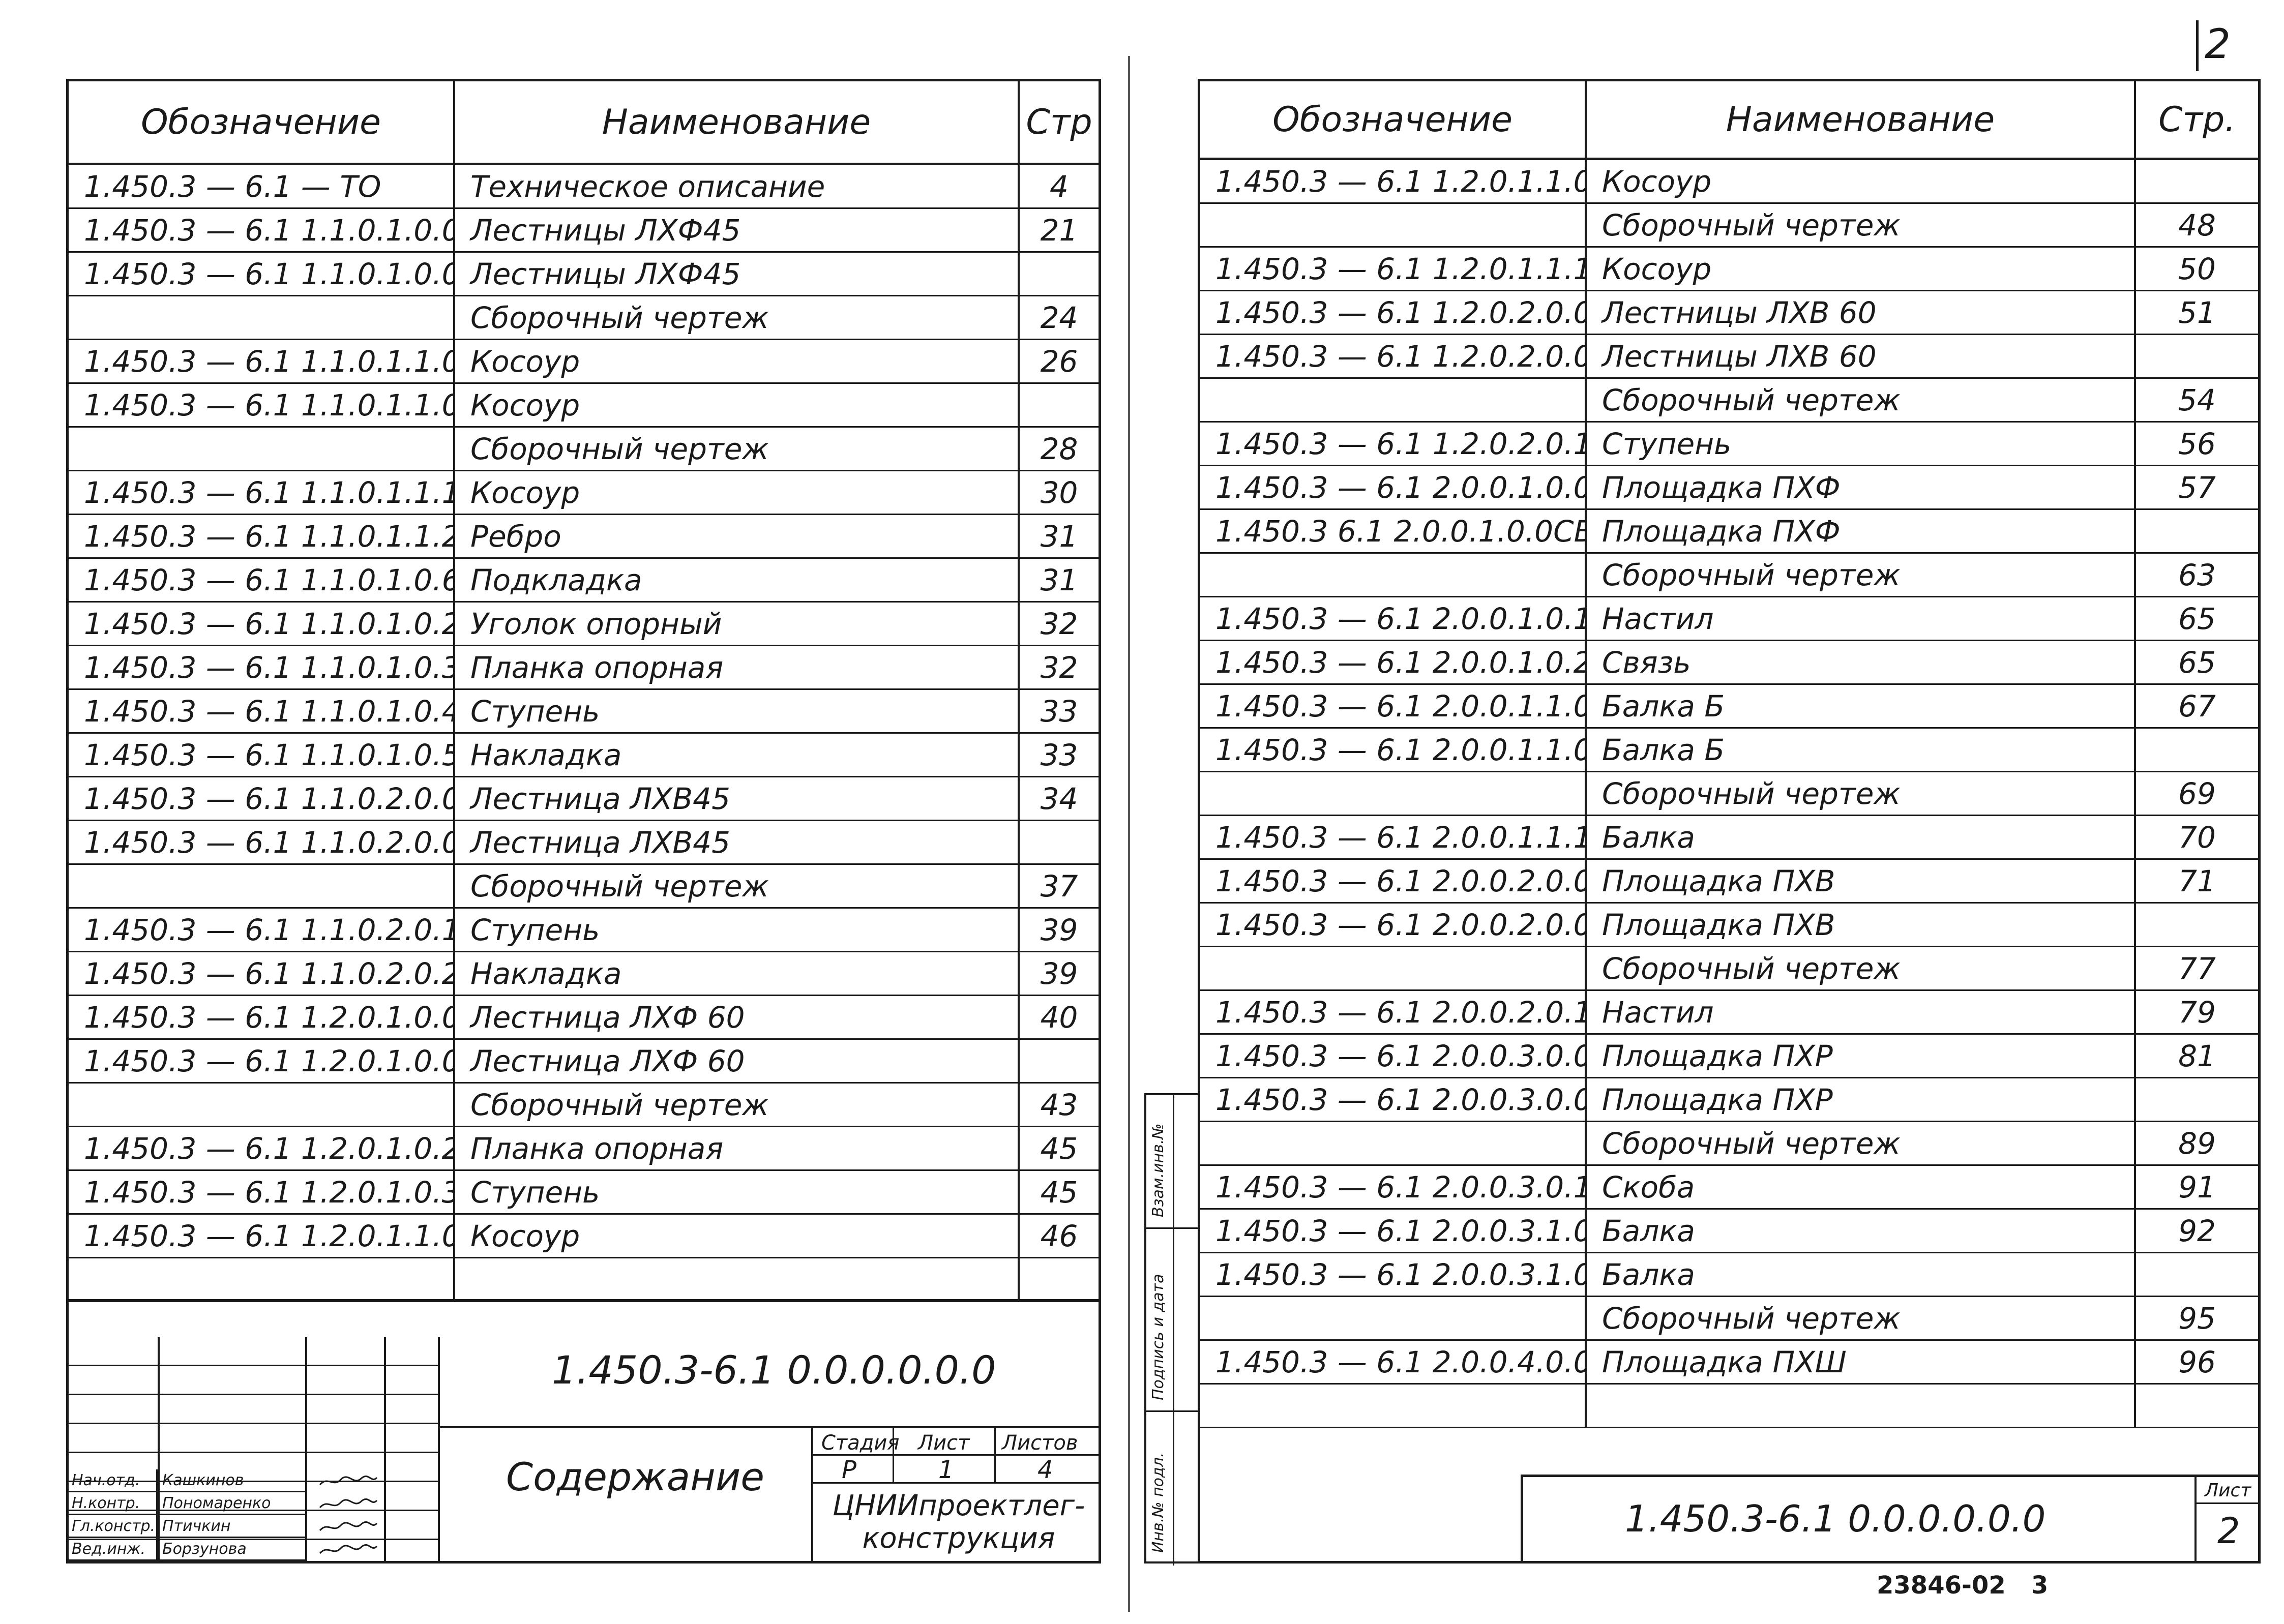  I want to click on cell-designation: 1.450.3 — 6.1 1.1.0.2.0.1, so click(262, 930).